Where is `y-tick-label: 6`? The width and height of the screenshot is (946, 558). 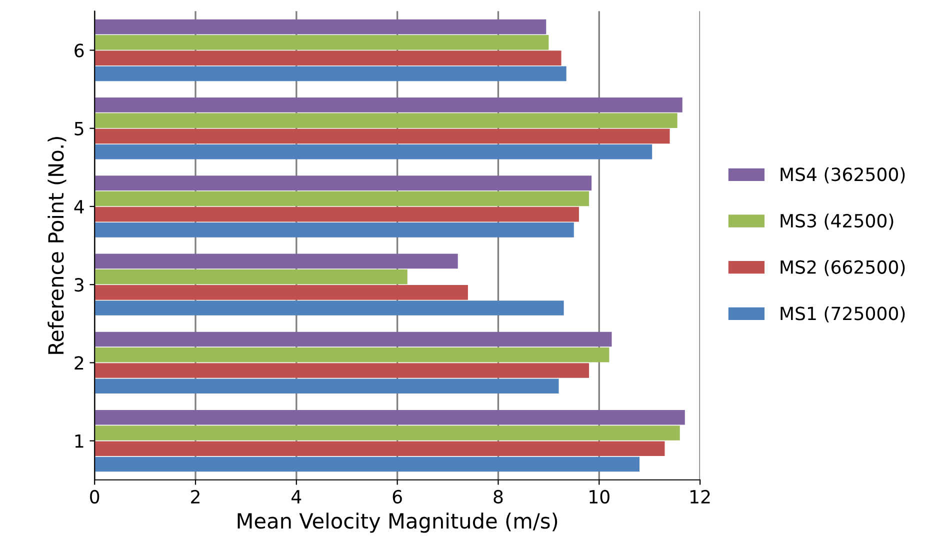 y-tick-label: 6 is located at coordinates (79, 51).